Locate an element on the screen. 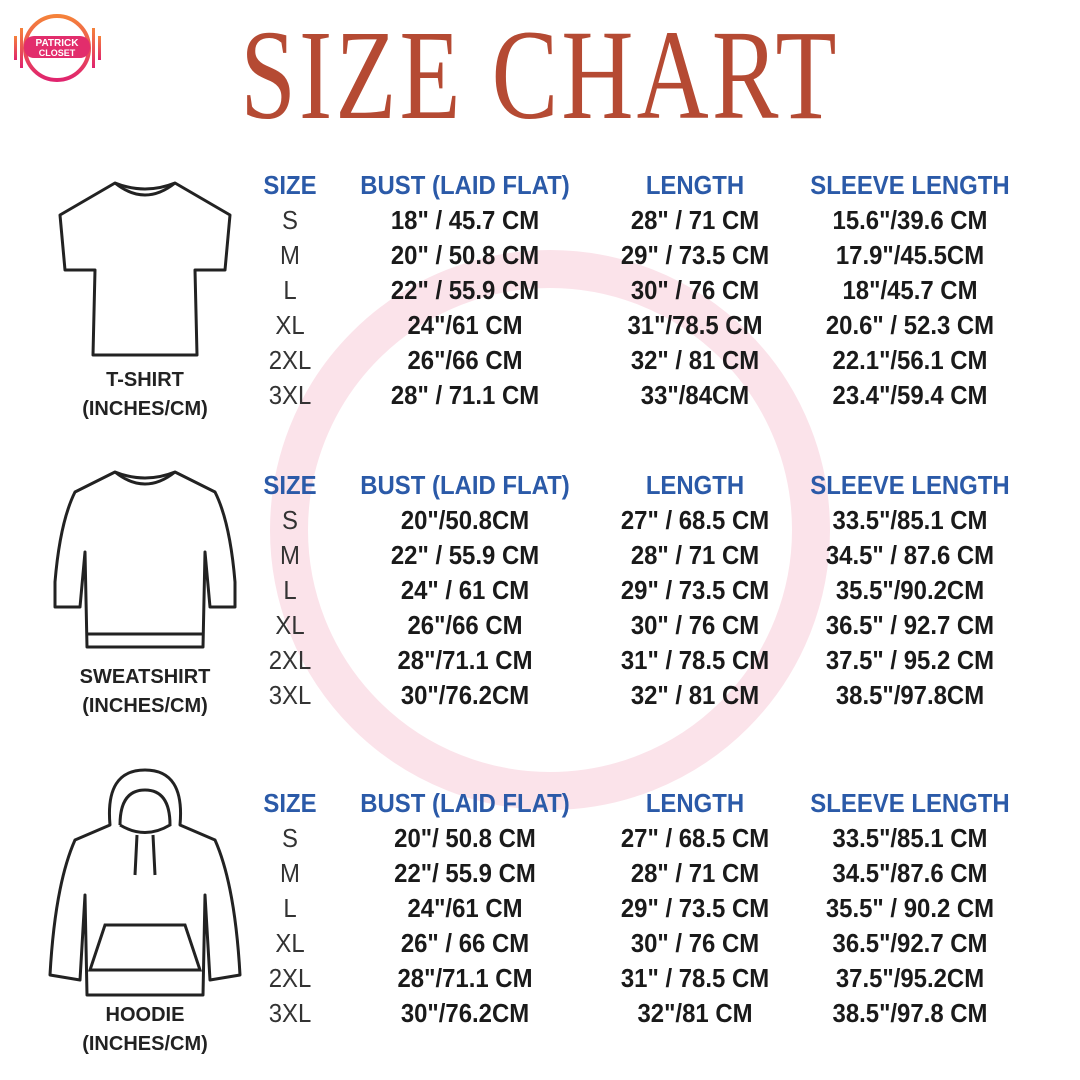  cell-sleeve-length: 35.5"/90.2CM is located at coordinates (910, 590).